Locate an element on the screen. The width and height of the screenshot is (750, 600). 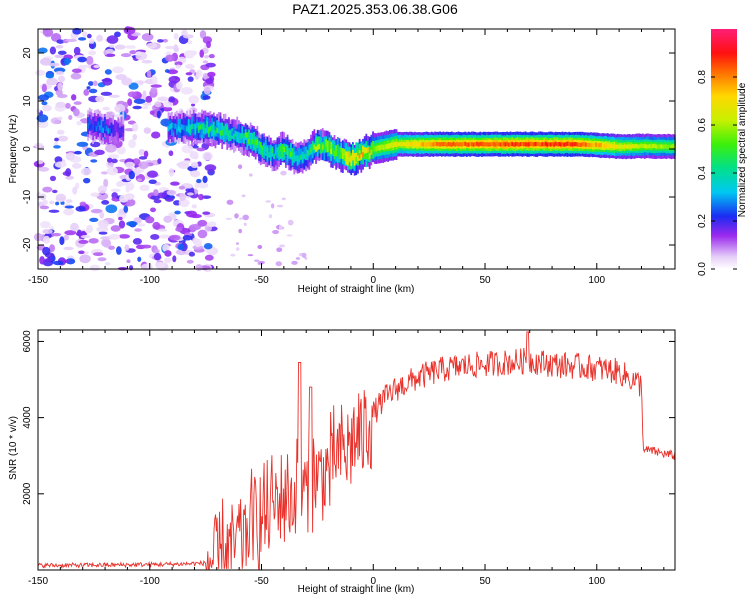
x-tick-label: 0 is located at coordinates (373, 280).